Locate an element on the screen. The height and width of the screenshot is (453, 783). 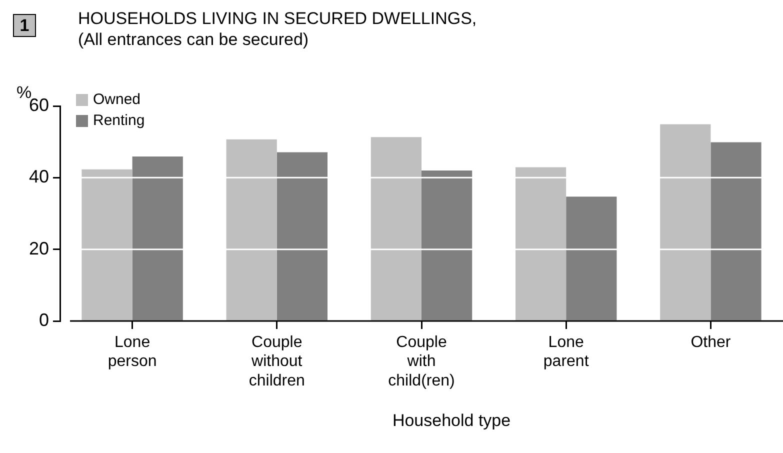
legend-label: Renting is located at coordinates (119, 121).